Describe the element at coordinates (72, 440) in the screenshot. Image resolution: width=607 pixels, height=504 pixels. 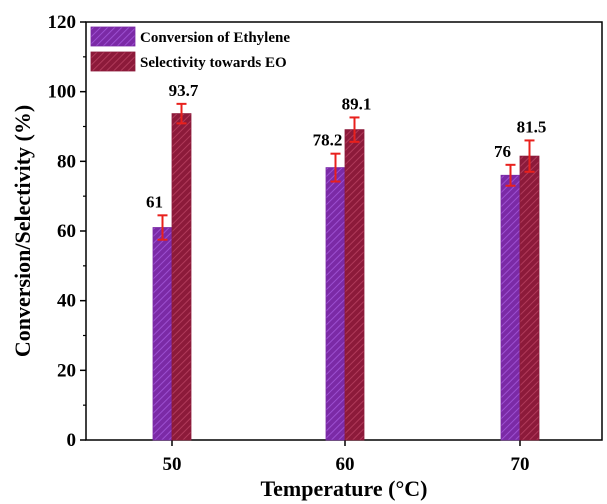
I see `y-tick-label: 0` at that location.